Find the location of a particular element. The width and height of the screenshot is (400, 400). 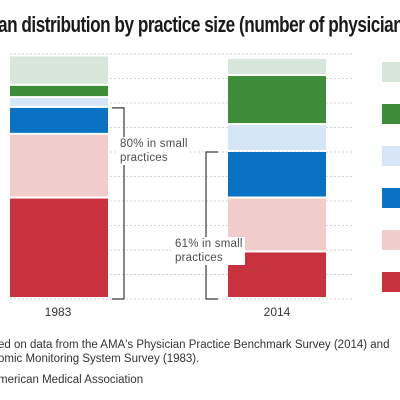

source-line-2: omic Monitoring System Survey (1983). is located at coordinates (100, 359).